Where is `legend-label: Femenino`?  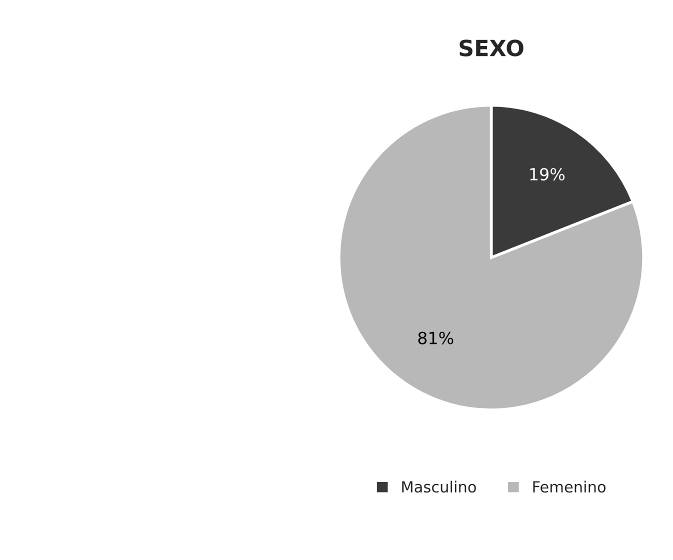
legend-label: Femenino is located at coordinates (569, 486).